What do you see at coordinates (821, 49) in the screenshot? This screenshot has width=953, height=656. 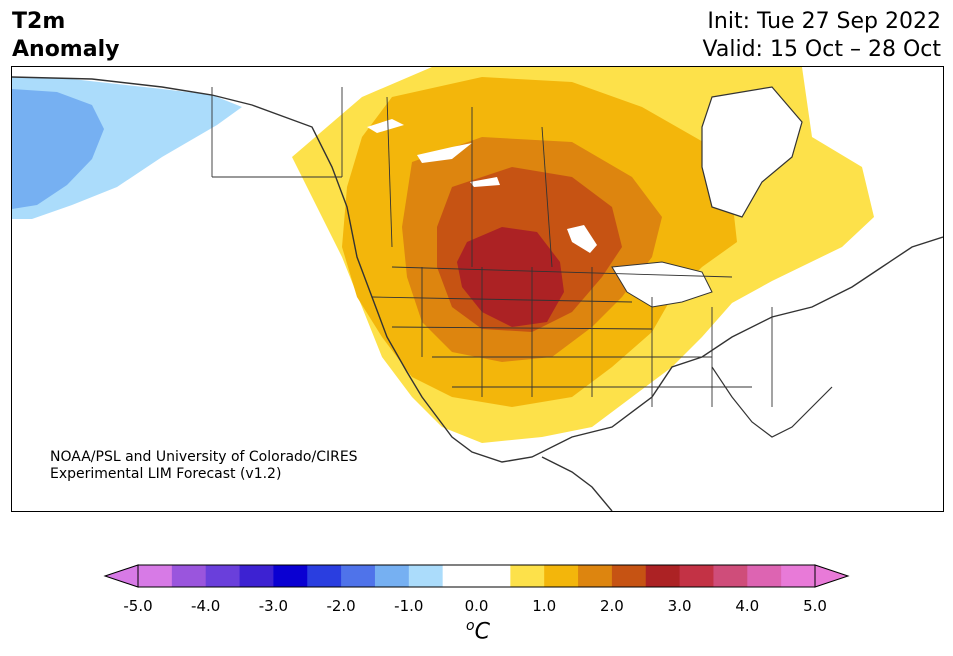 I see `valid-dates: Valid: 15 Oct – 28 Oct` at bounding box center [821, 49].